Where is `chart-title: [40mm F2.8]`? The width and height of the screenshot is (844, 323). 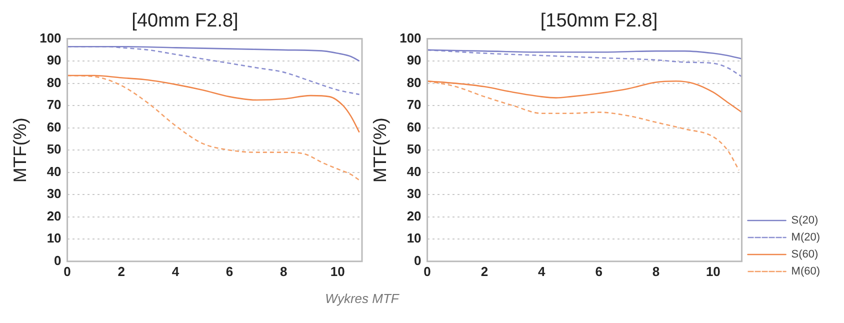
chart-title: [40mm F2.8] is located at coordinates (185, 21).